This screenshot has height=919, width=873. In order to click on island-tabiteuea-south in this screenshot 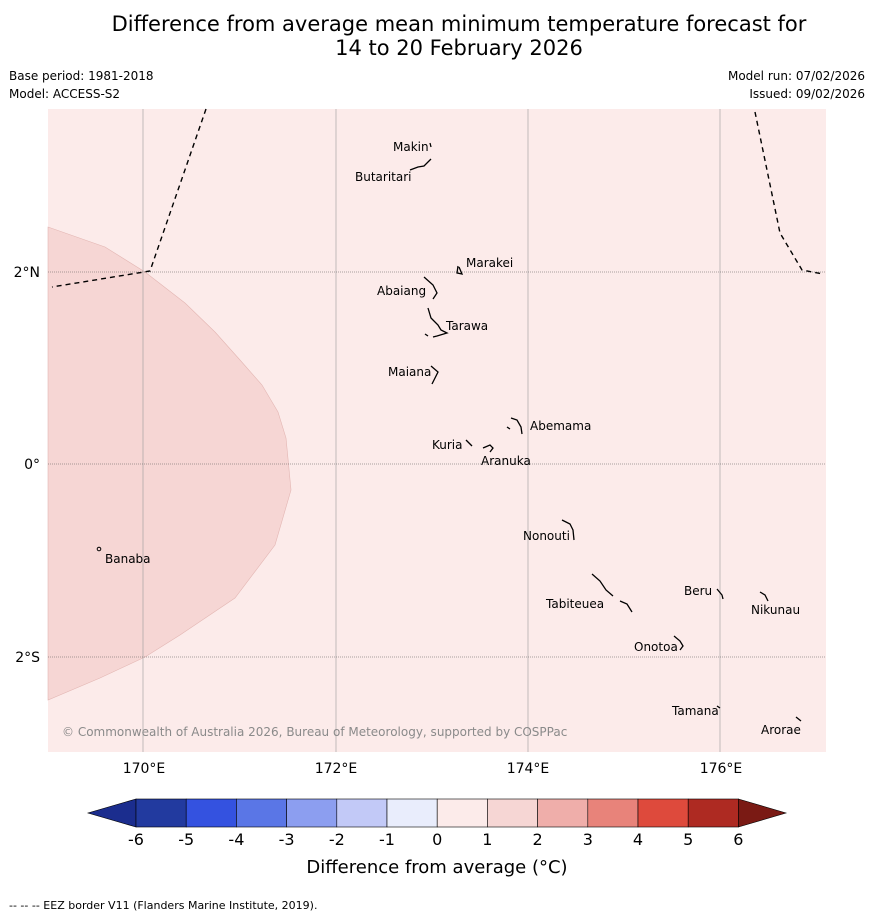, I will do `click(626, 606)`.